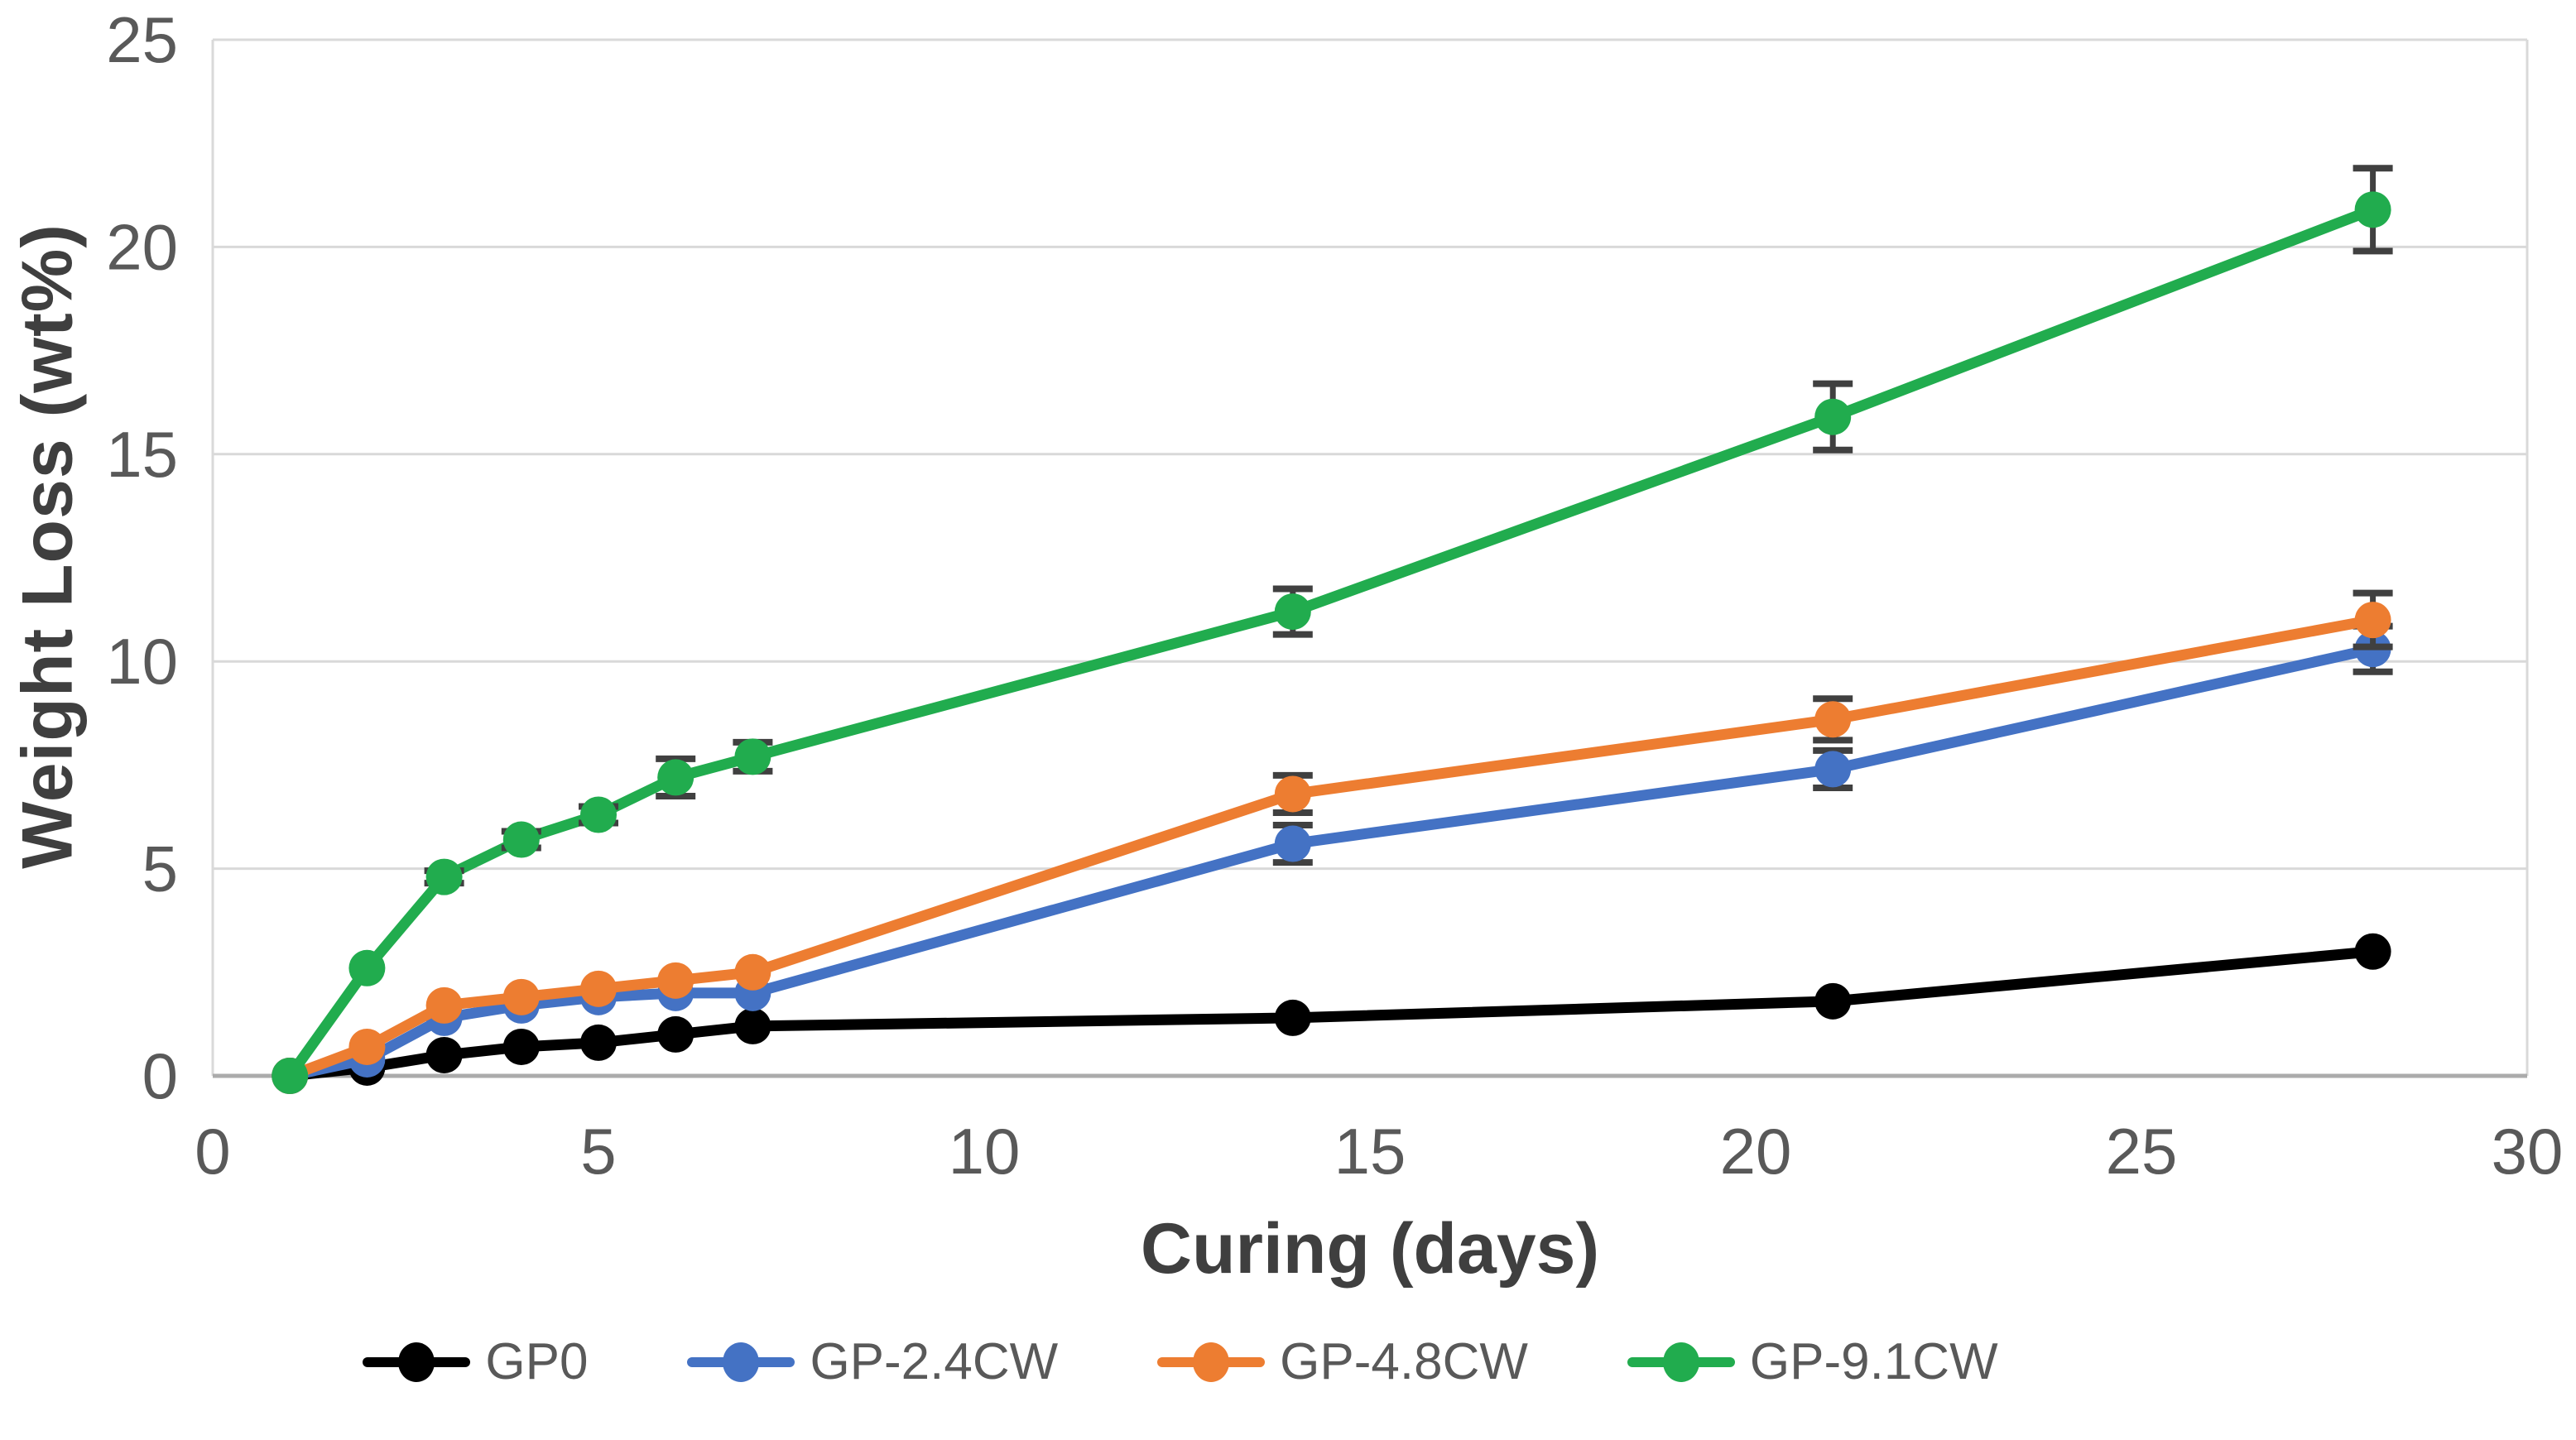  I want to click on legend-item-gp-2-4cw: GP-2.4CW, so click(872, 1361).